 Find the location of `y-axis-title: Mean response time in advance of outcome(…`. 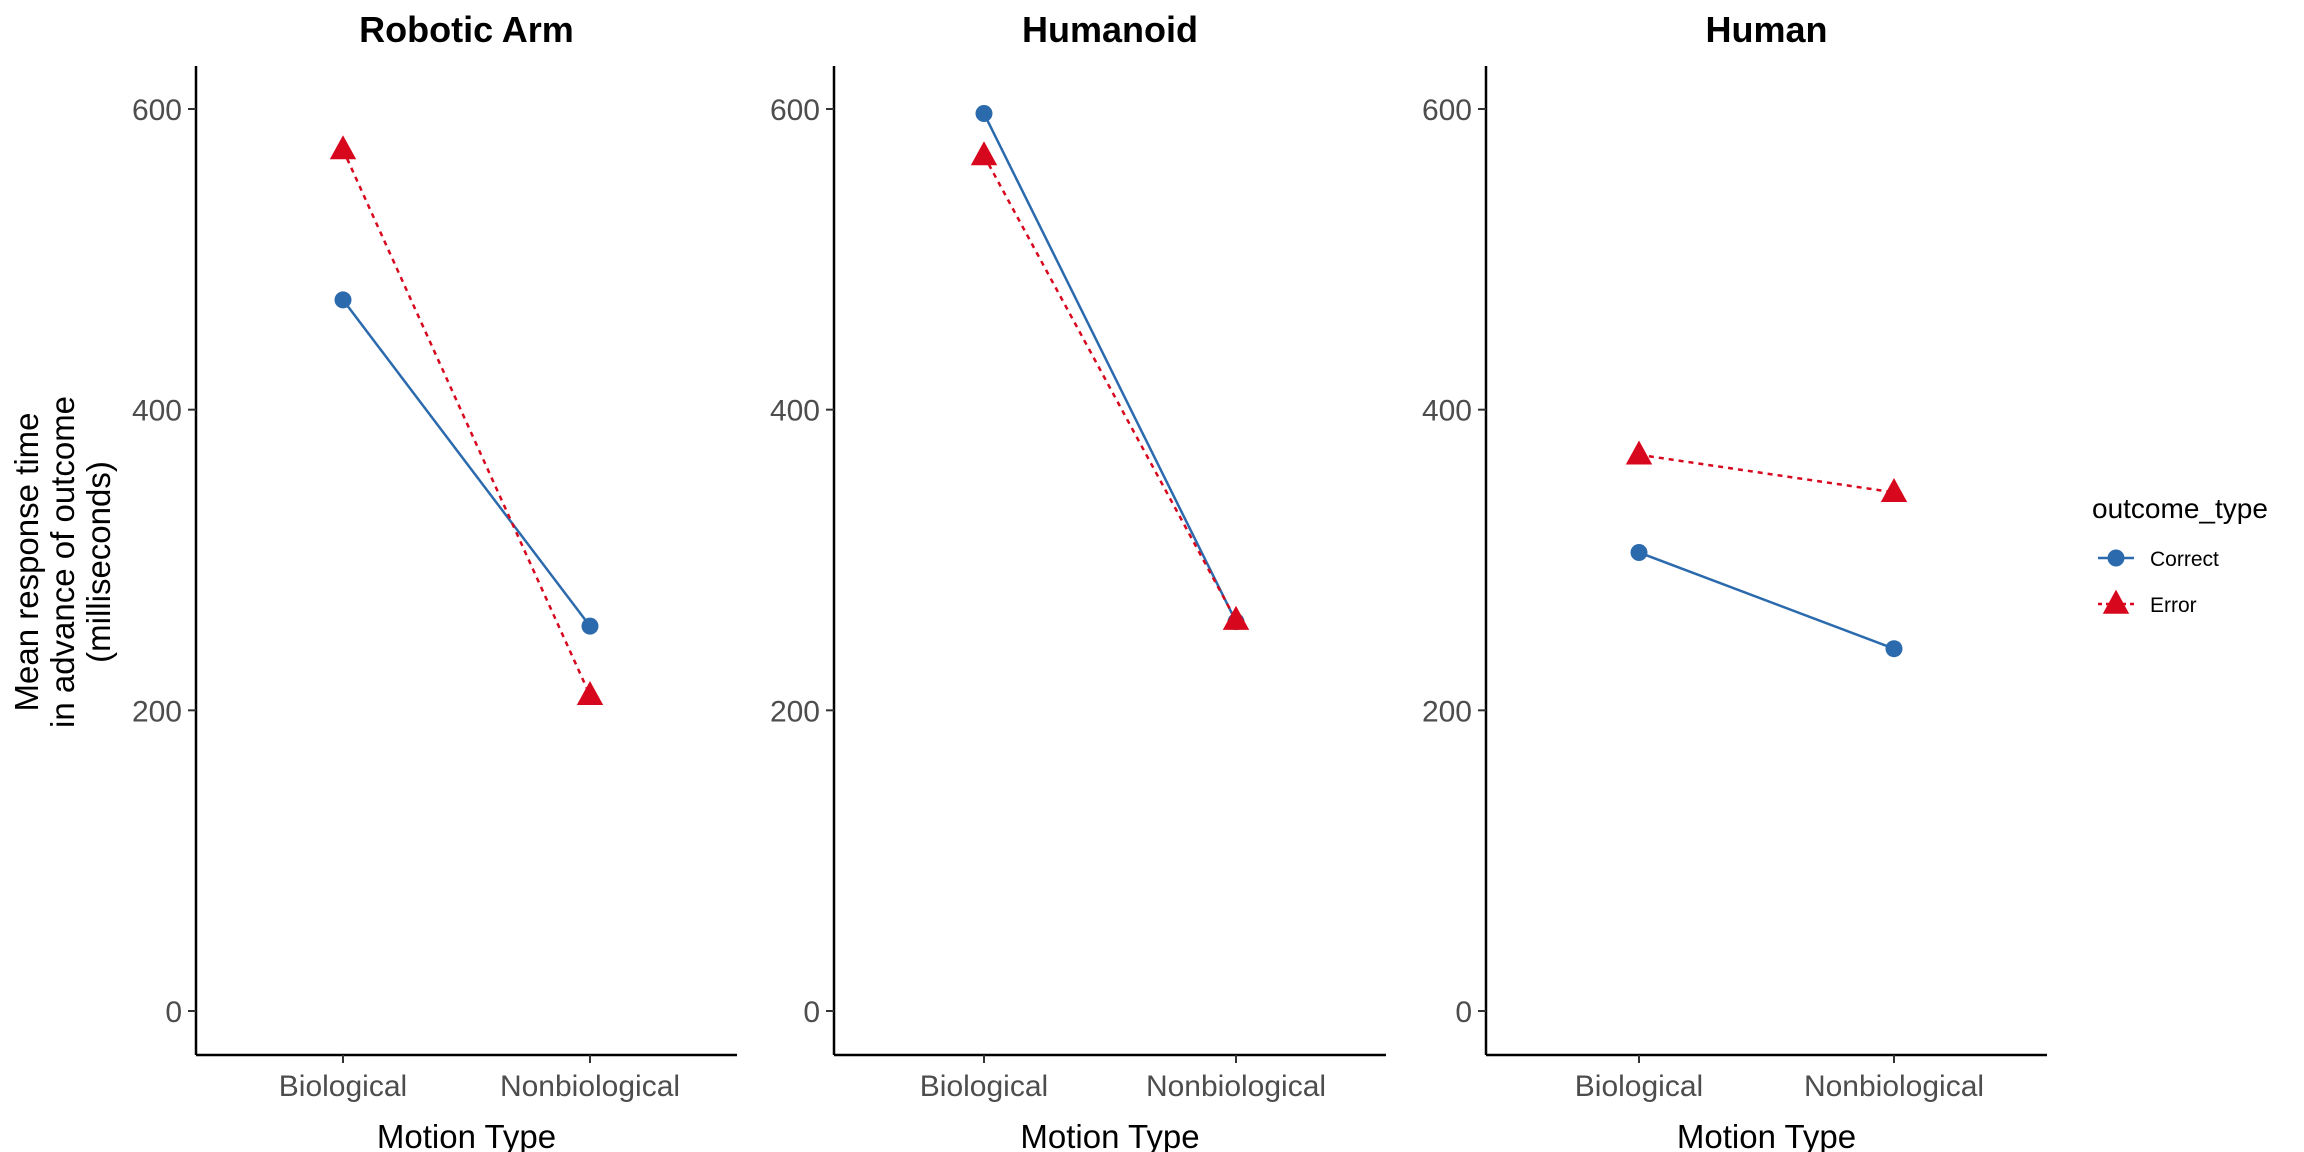

y-axis-title: Mean response time in advance of outcome(… is located at coordinates (62, 562).